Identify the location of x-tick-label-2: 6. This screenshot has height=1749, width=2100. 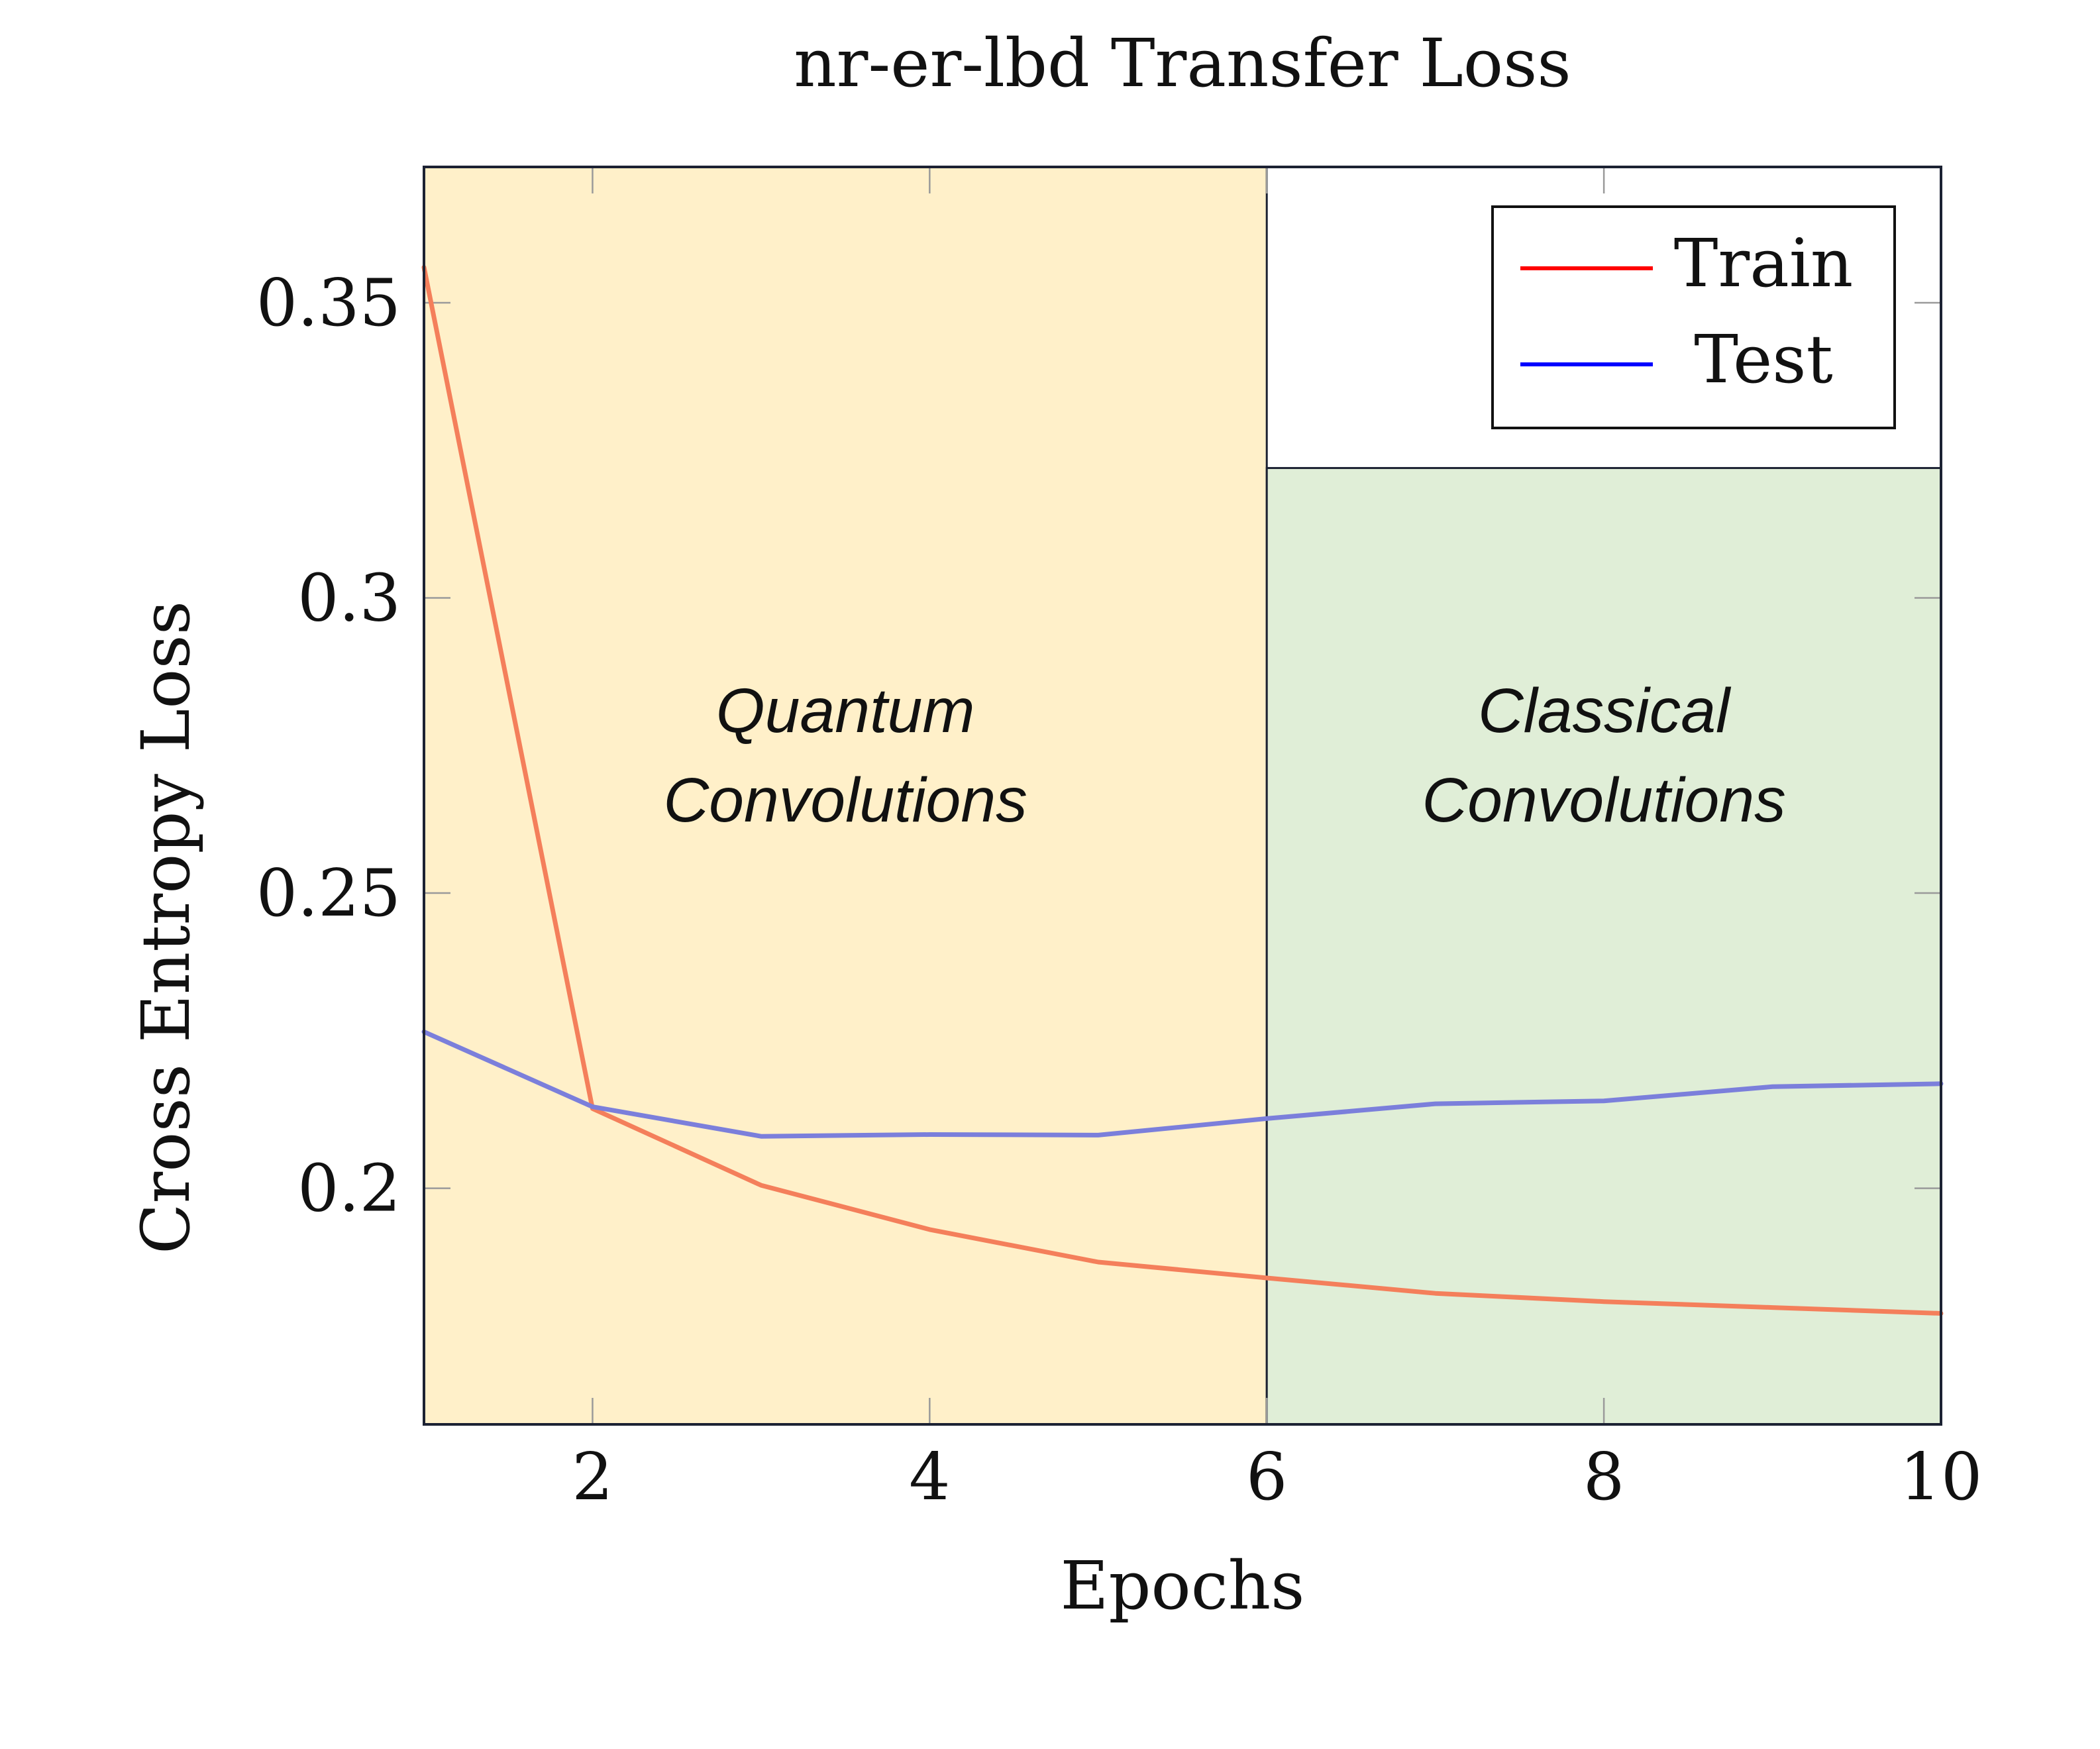
(1266, 1478).